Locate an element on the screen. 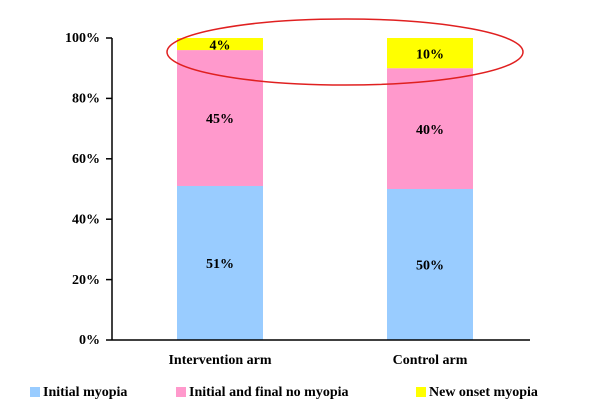  data-label: 45% is located at coordinates (220, 119).